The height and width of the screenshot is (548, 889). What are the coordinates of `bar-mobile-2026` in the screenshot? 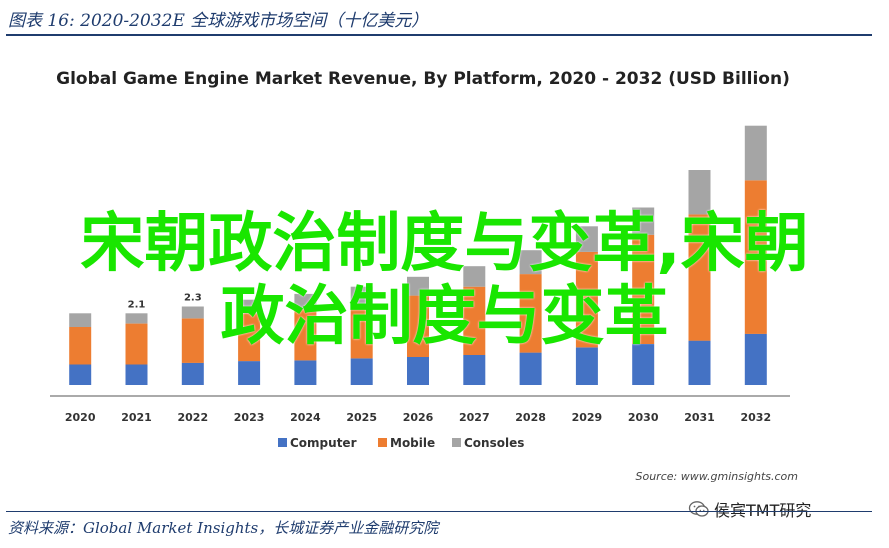 It's located at (418, 326).